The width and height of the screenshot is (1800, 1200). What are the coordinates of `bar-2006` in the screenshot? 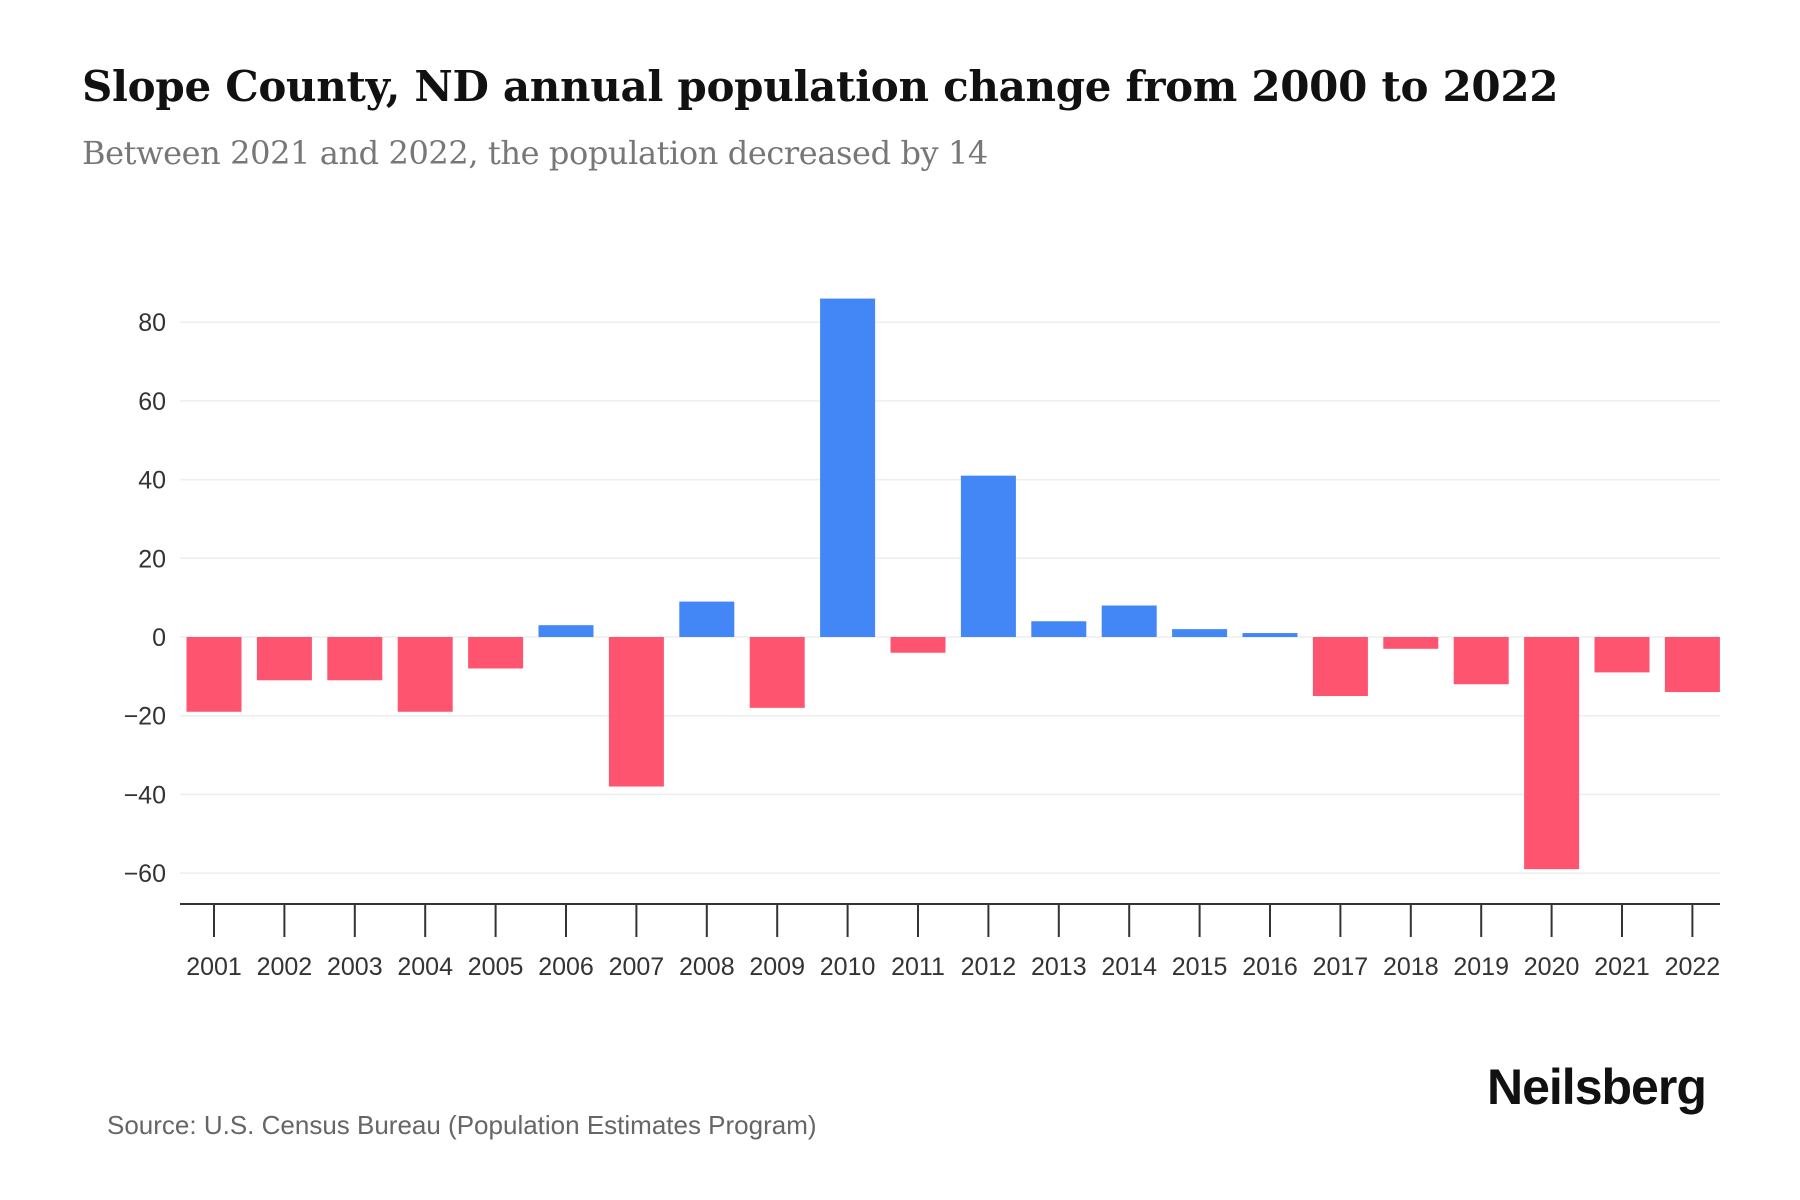 It's located at (566, 631).